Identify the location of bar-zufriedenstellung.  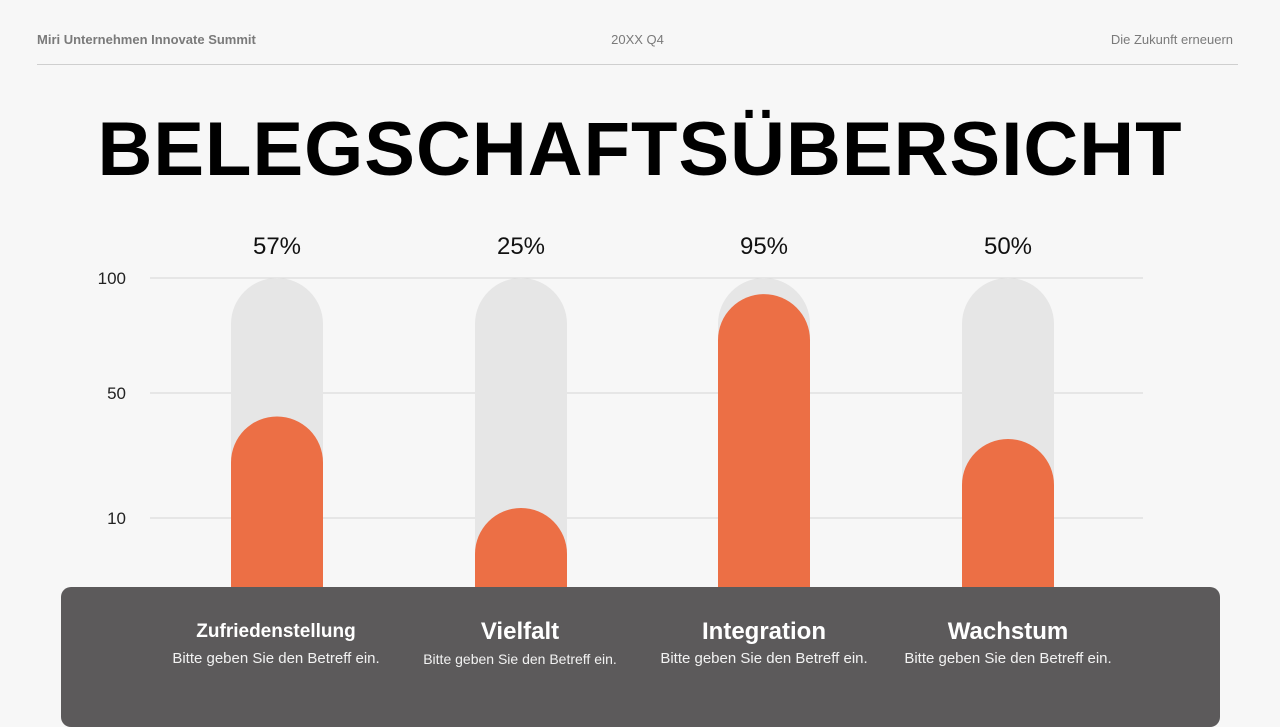
(277, 508).